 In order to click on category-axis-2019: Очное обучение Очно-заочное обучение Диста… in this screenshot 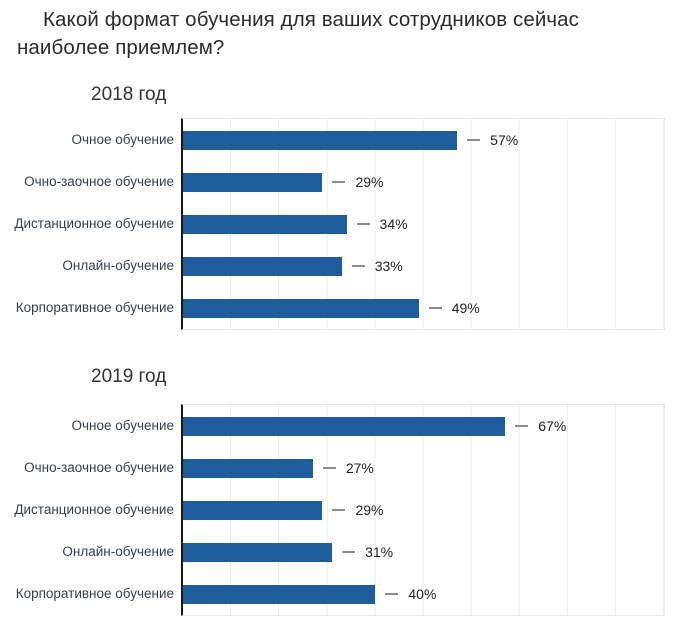, I will do `click(87, 509)`.